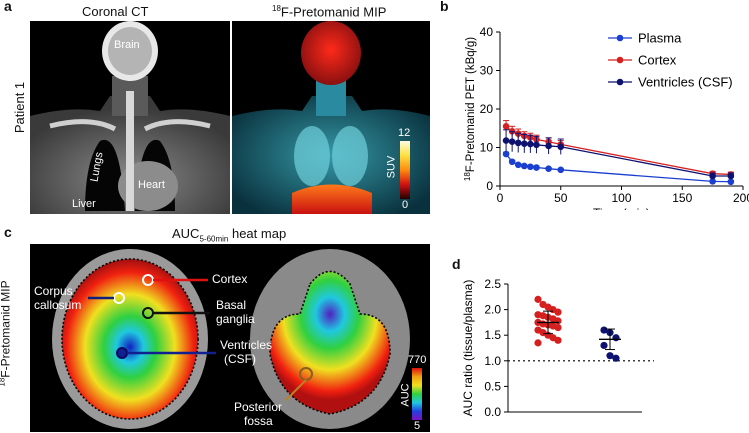  Describe the element at coordinates (84, 204) in the screenshot. I see `organ-label-liver: Liver` at that location.